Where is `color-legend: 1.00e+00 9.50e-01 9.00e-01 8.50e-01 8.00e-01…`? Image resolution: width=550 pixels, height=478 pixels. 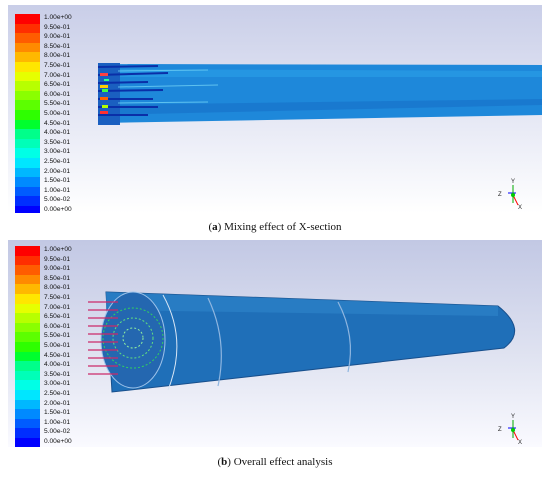 color-legend: 1.00e+00 9.50e-01 9.00e-01 8.50e-01 8.00e-01… is located at coordinates (58, 113).